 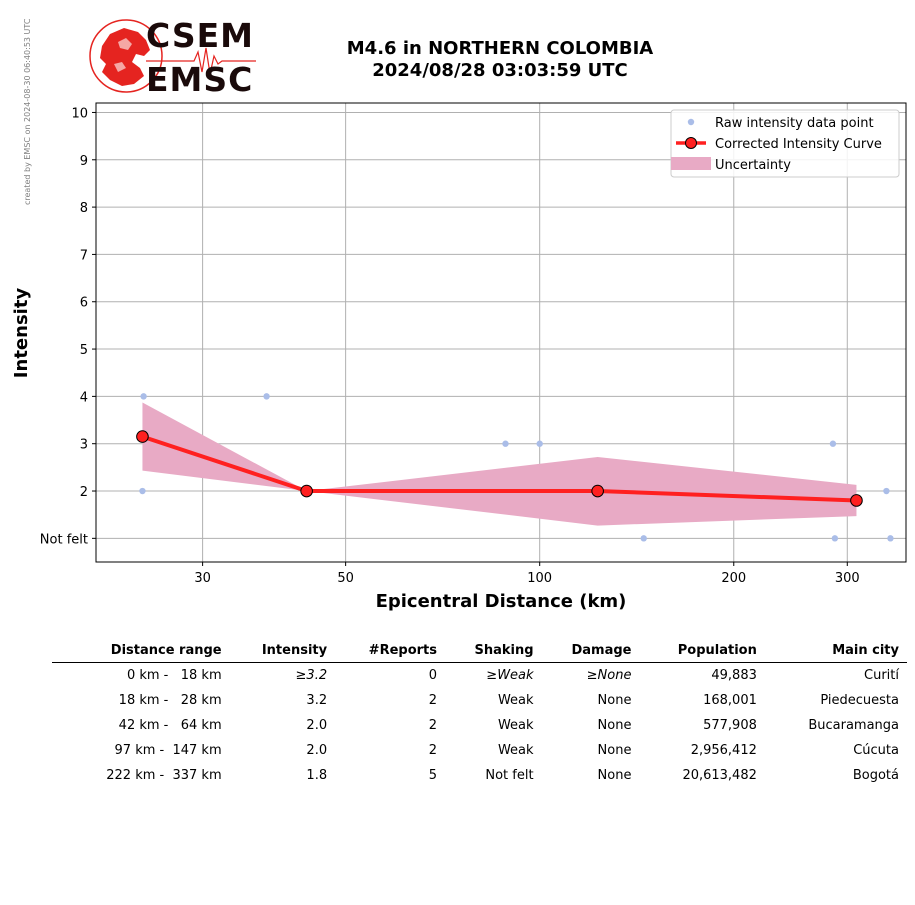 I want to click on uncertainty-area, so click(x=499, y=464).